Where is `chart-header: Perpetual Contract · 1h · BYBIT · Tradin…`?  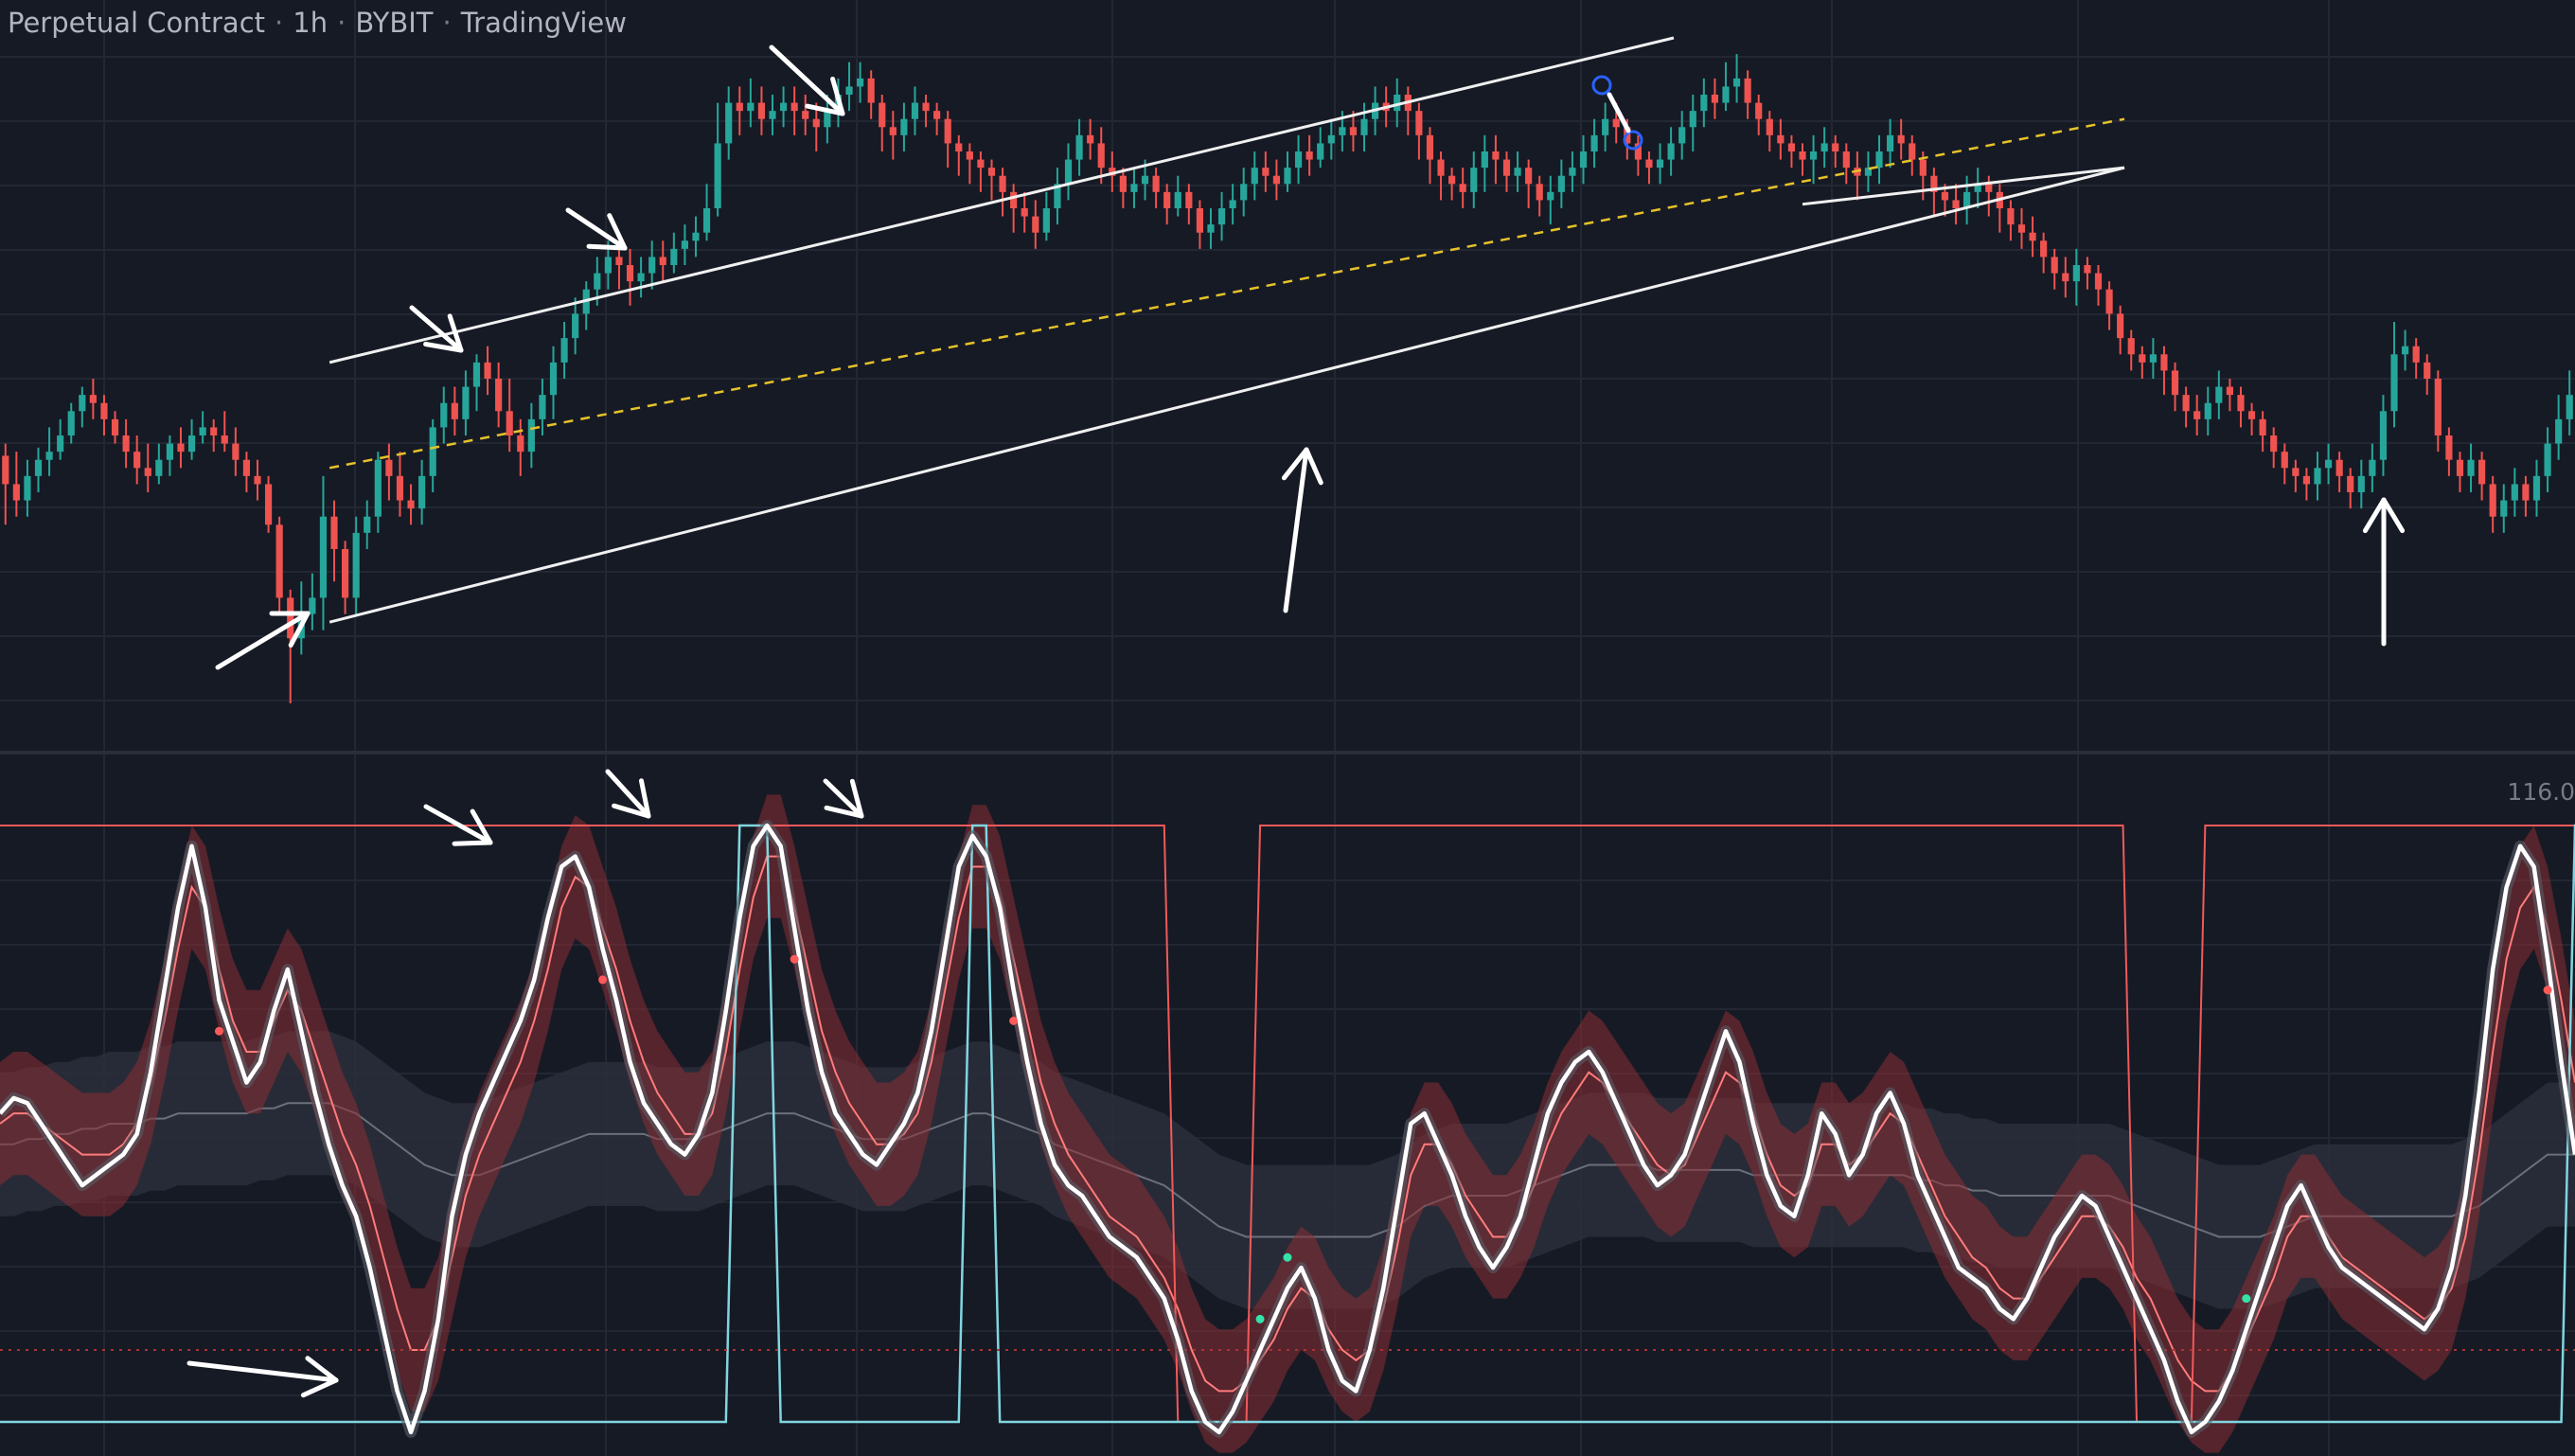 chart-header: Perpetual Contract · 1h · BYBIT · Tradin… is located at coordinates (317, 23).